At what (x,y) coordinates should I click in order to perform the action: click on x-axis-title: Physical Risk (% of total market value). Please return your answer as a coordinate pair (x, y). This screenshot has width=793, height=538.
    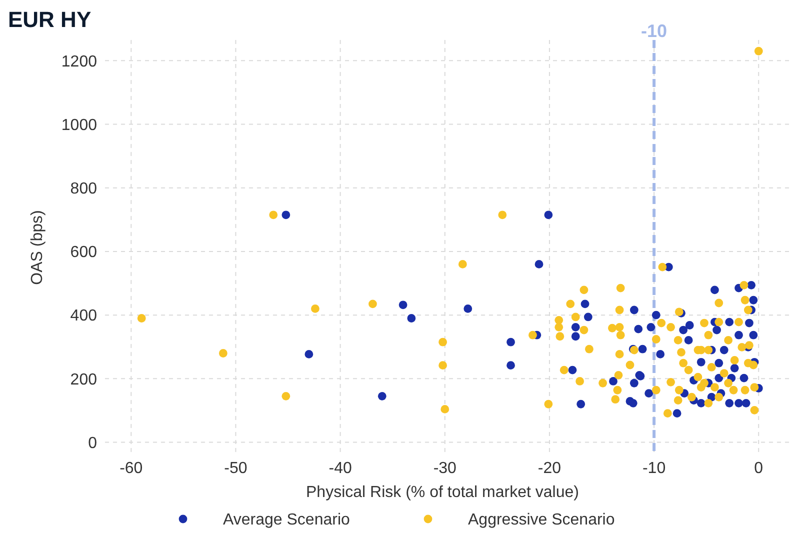
    Looking at the image, I should click on (442, 492).